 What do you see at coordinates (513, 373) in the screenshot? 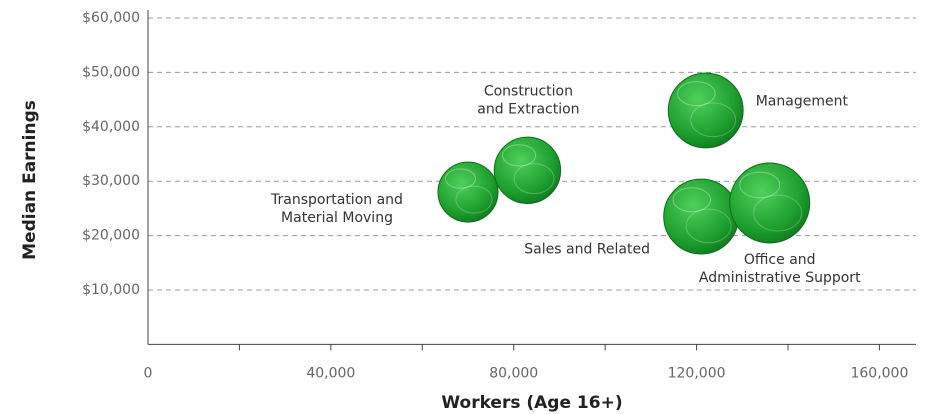
I see `x-tick-label: 80,000` at bounding box center [513, 373].